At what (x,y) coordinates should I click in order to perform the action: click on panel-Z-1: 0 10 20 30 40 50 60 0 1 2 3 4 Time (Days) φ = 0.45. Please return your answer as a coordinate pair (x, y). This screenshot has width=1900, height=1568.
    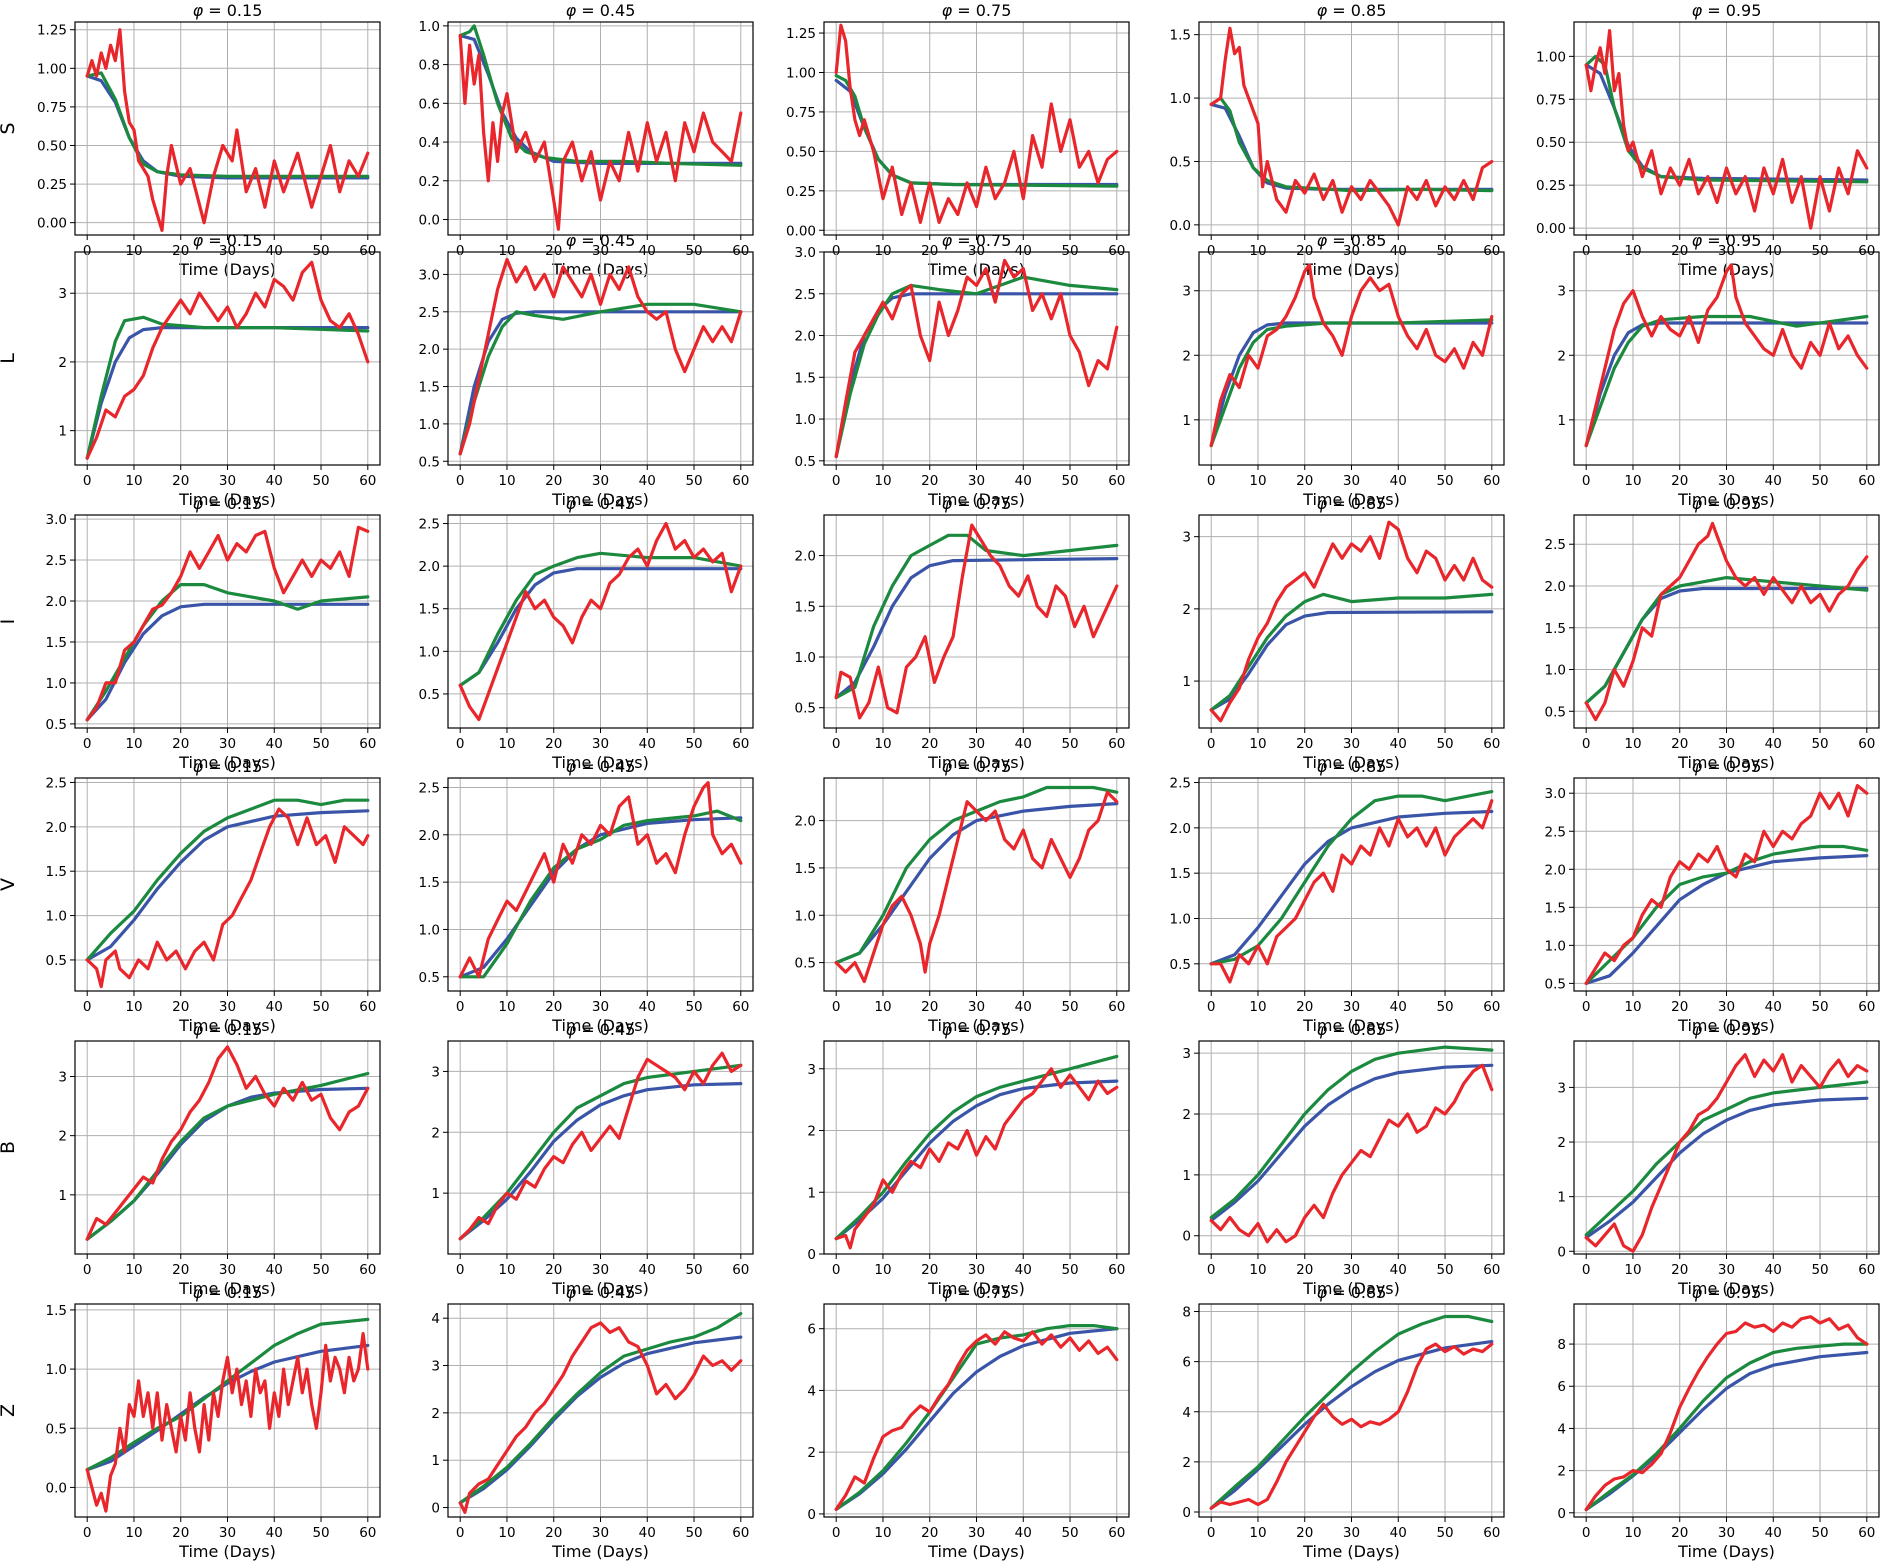
    Looking at the image, I should click on (592, 1422).